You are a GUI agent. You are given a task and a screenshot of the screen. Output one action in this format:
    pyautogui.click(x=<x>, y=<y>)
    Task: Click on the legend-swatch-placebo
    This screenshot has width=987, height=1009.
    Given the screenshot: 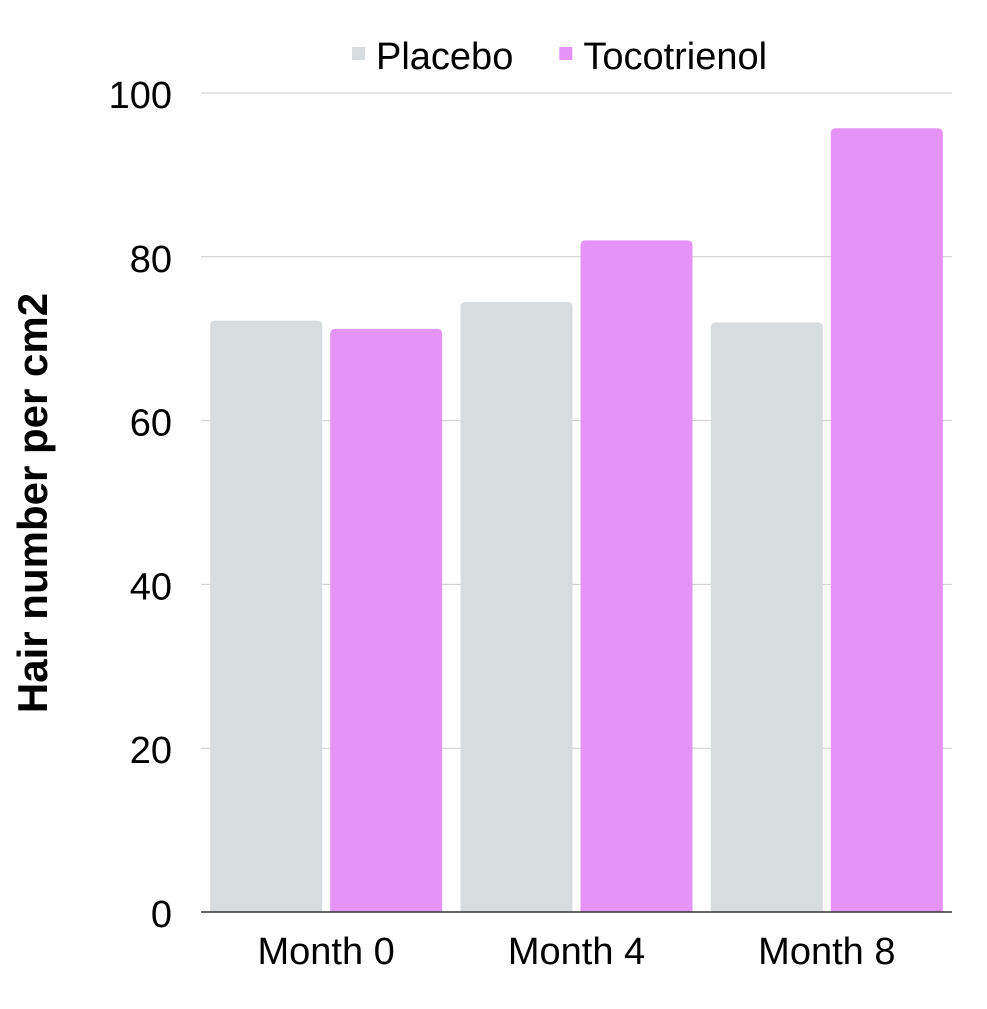 What is the action you would take?
    pyautogui.click(x=358, y=53)
    